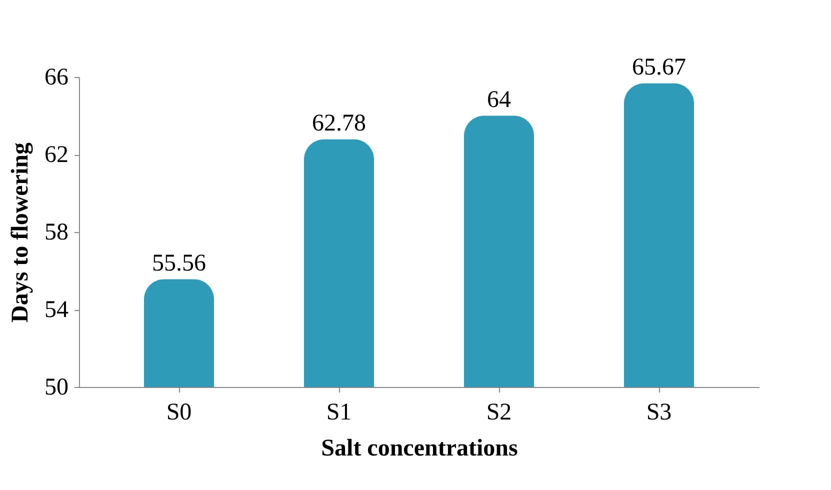 The height and width of the screenshot is (490, 831). I want to click on data-label: 65.67, so click(659, 67).